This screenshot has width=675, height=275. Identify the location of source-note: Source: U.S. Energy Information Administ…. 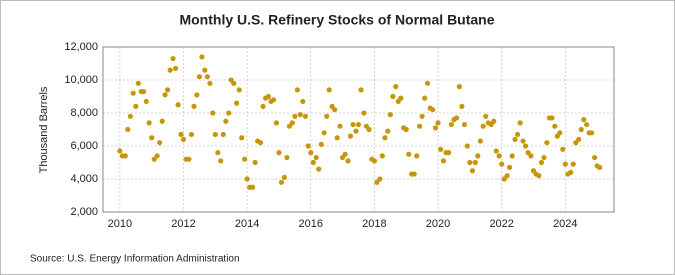
(135, 259).